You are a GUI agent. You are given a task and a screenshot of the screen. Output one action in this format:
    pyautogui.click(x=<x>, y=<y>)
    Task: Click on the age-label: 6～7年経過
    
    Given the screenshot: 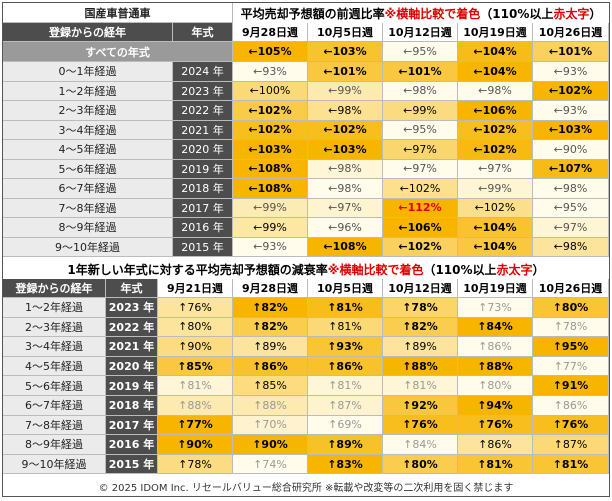 What is the action you would take?
    pyautogui.click(x=54, y=406)
    